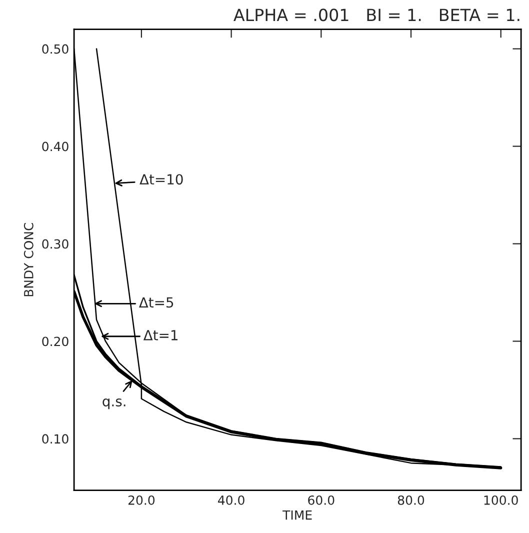 This screenshot has height=533, width=529. Describe the element at coordinates (297, 515) in the screenshot. I see `x-axis-title: TIME` at that location.